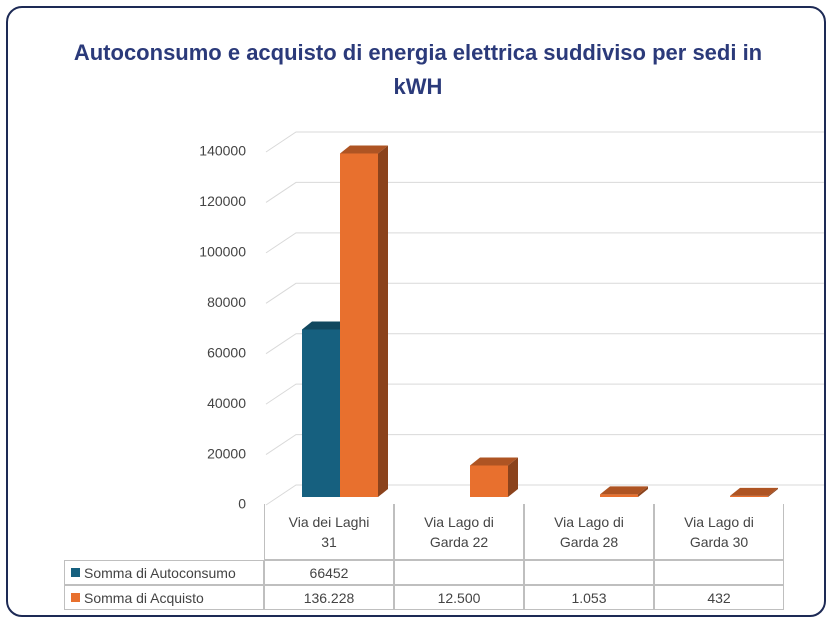 This screenshot has width=834, height=625. I want to click on legend-entry: Somma di Acquisto, so click(164, 597).